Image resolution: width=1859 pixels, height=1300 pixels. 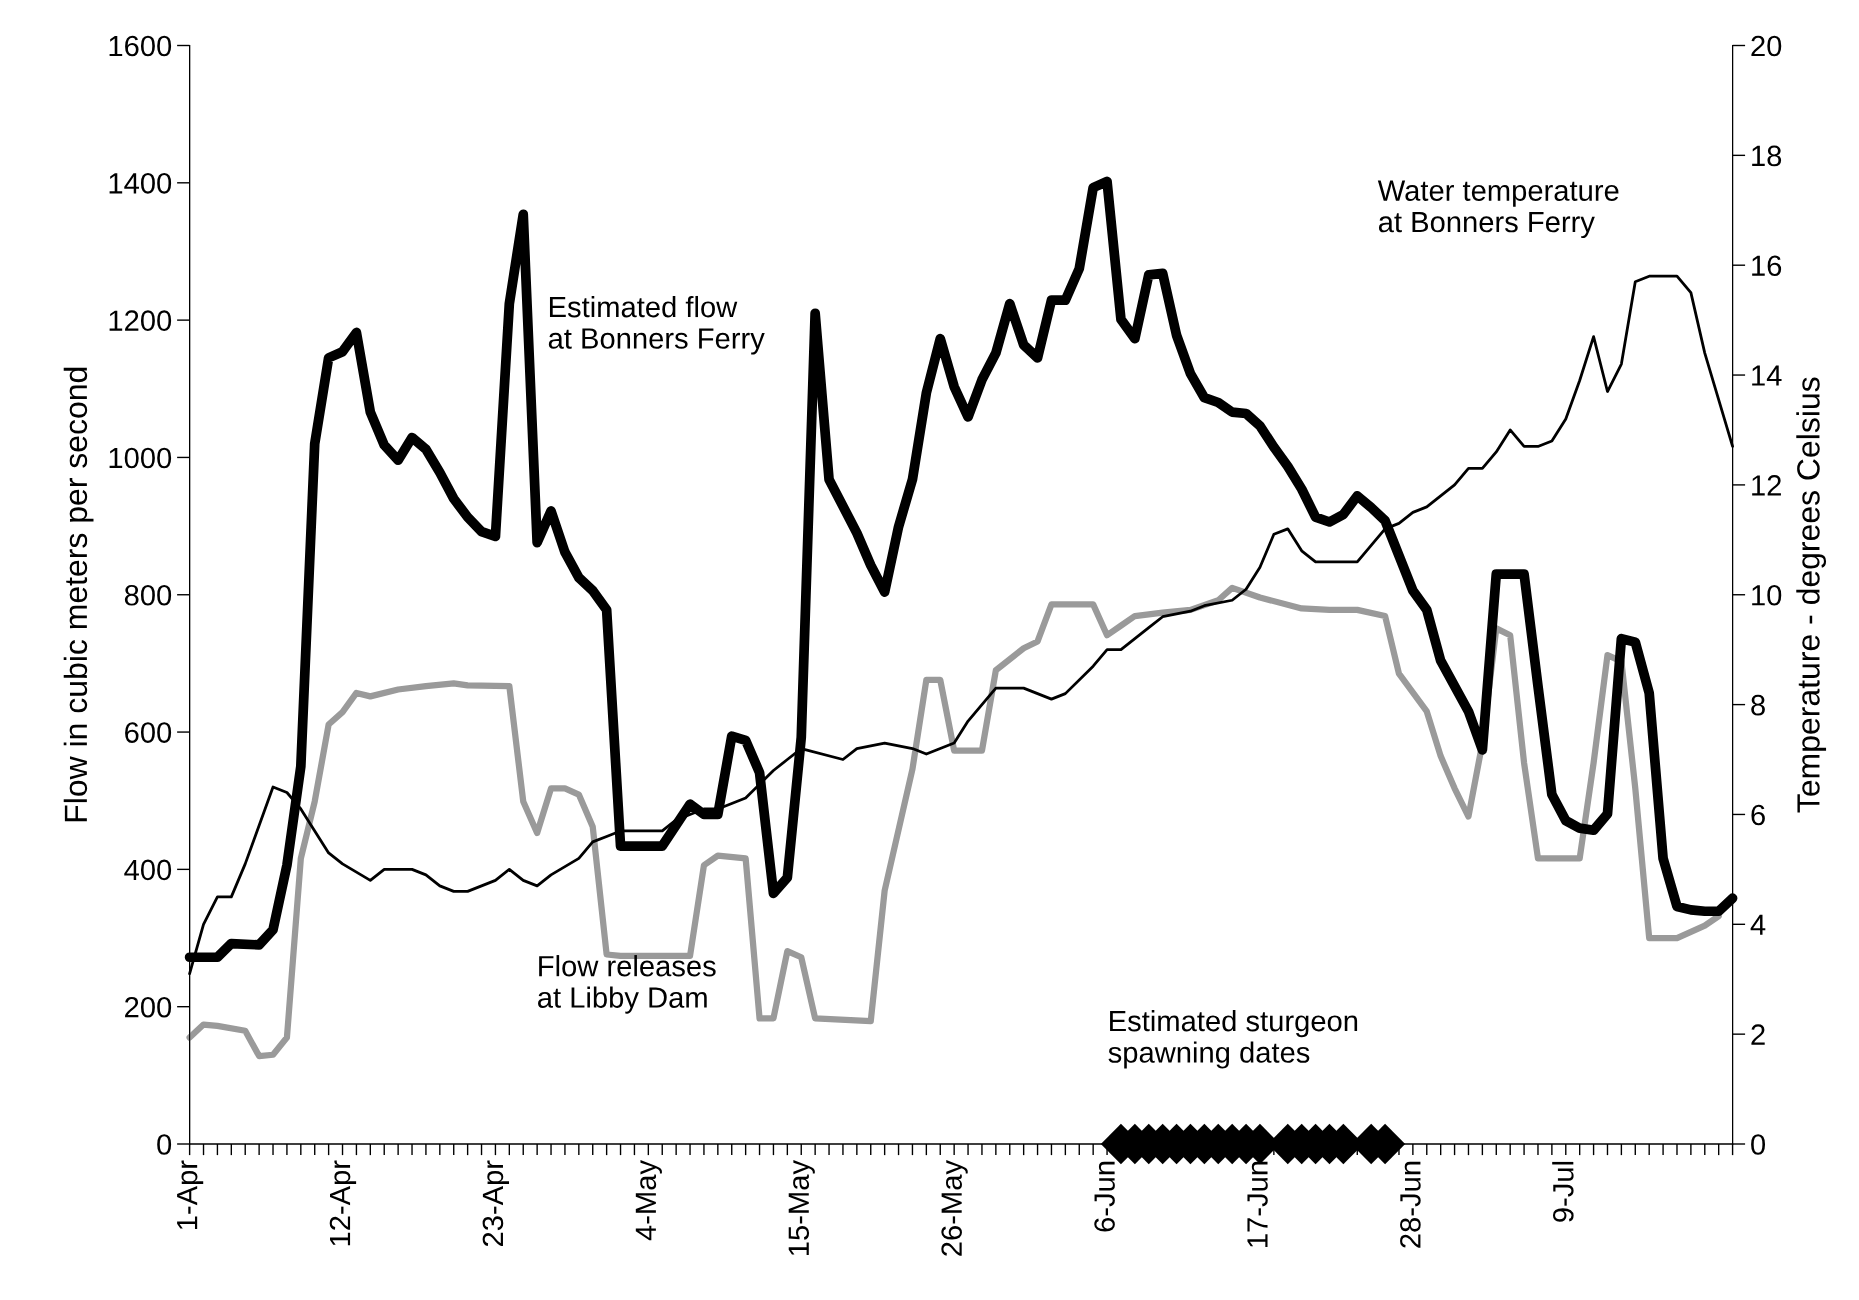 What do you see at coordinates (1811, 595) in the screenshot?
I see `y2-axis-title: Temperature - degrees Celsius` at bounding box center [1811, 595].